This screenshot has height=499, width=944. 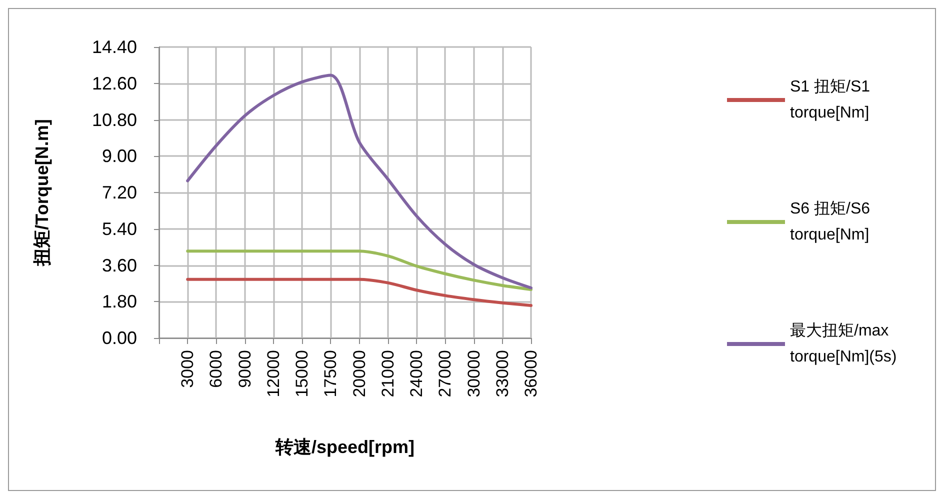 I want to click on x-tick-label: 6000, so click(x=216, y=369).